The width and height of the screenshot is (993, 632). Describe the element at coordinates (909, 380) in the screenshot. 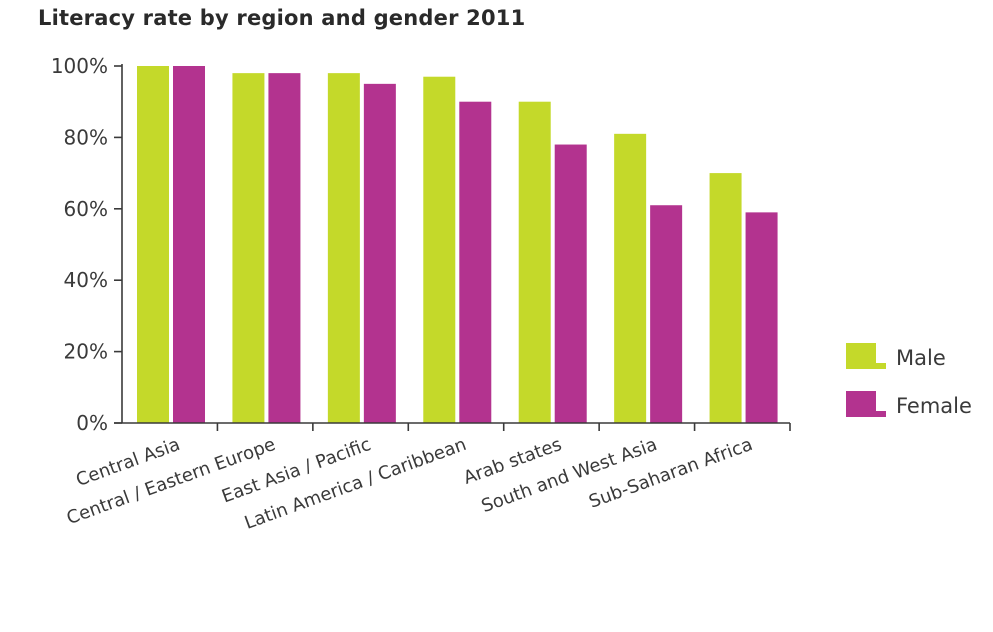

I see `legend: Male Female` at that location.